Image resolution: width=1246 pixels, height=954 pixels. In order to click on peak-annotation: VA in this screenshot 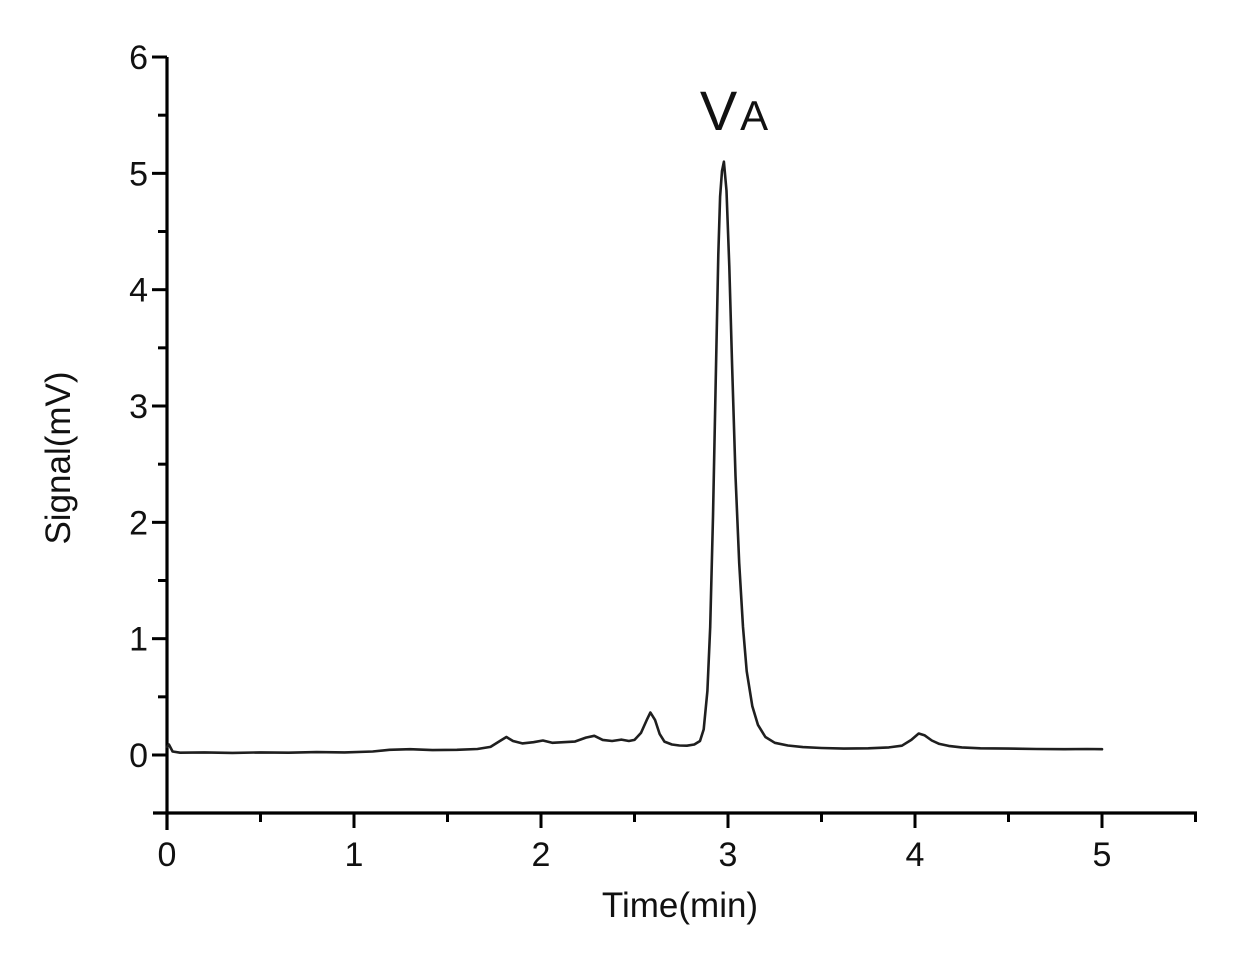, I will do `click(734, 110)`.